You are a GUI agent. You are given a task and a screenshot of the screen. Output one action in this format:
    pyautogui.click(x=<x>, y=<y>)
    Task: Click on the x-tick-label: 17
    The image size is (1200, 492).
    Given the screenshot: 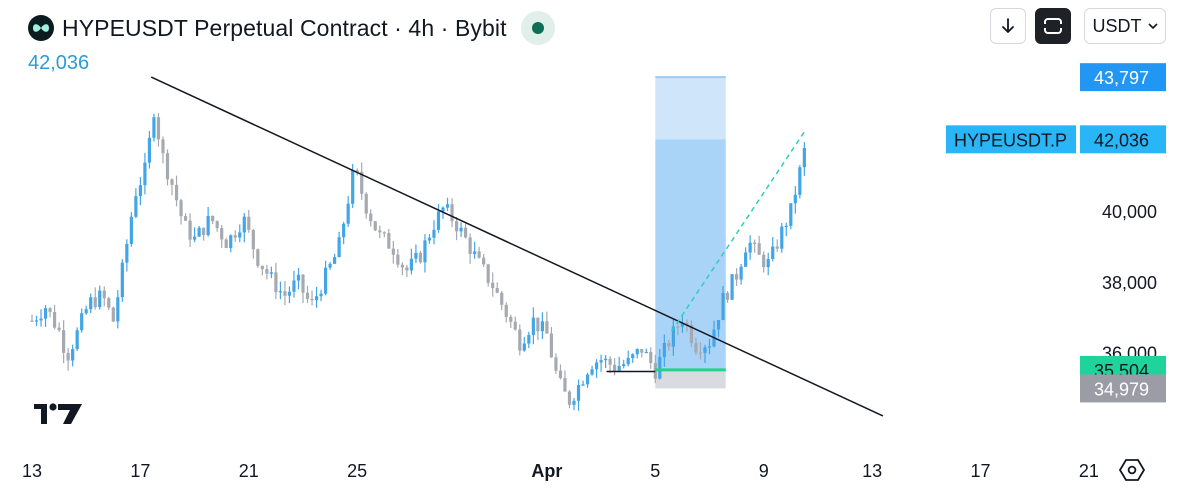 What is the action you would take?
    pyautogui.click(x=140, y=471)
    